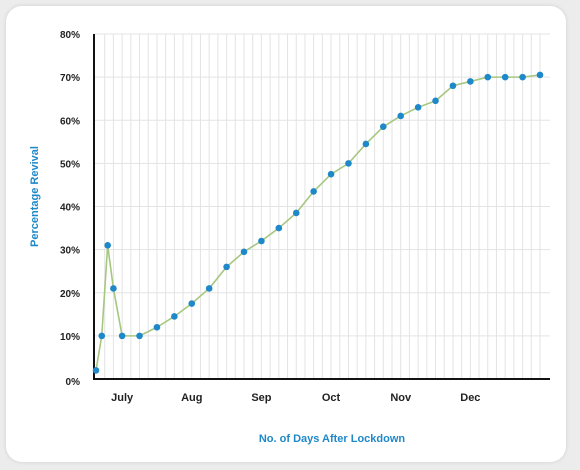  I want to click on x-tick-label: Sep, so click(261, 398).